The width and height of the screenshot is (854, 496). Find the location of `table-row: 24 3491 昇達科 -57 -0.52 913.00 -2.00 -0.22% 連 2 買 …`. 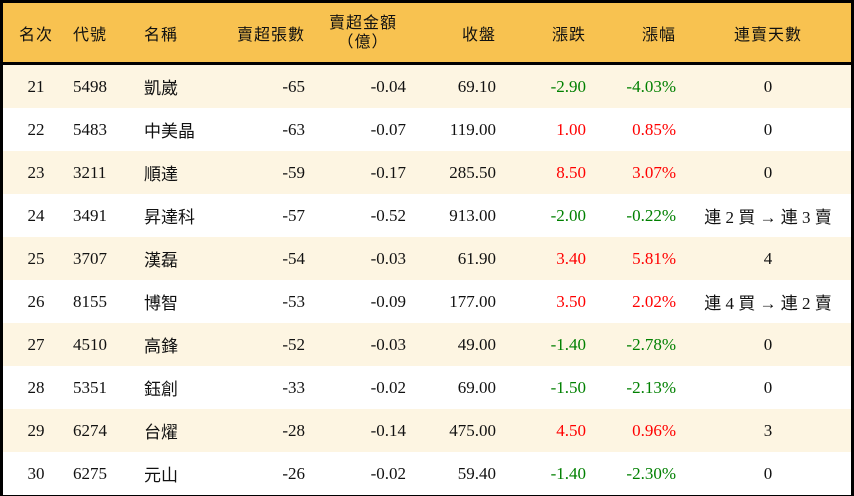

table-row: 24 3491 昇達科 -57 -0.52 913.00 -2.00 -0.22% 連 2 買 … is located at coordinates (427, 215).